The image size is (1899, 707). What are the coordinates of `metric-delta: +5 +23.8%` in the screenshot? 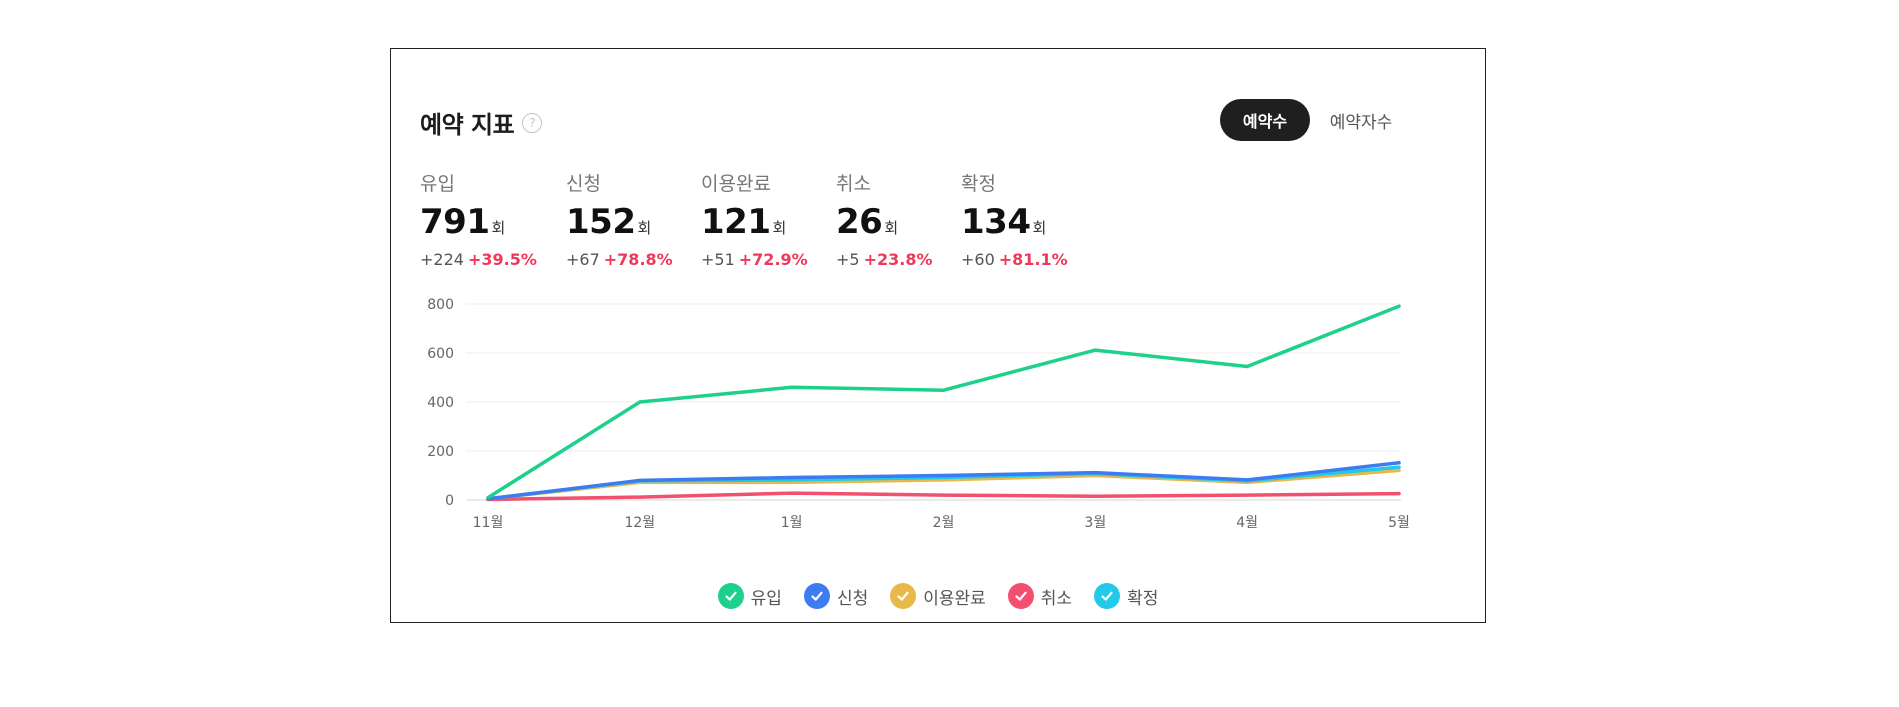 It's located at (884, 259).